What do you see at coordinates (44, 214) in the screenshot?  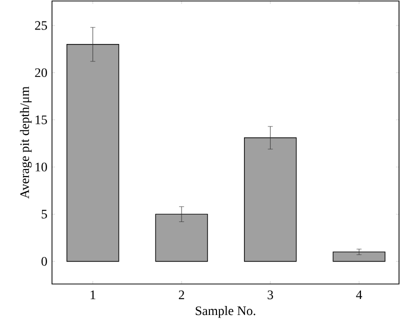 I see `y-tick-label: 5` at bounding box center [44, 214].